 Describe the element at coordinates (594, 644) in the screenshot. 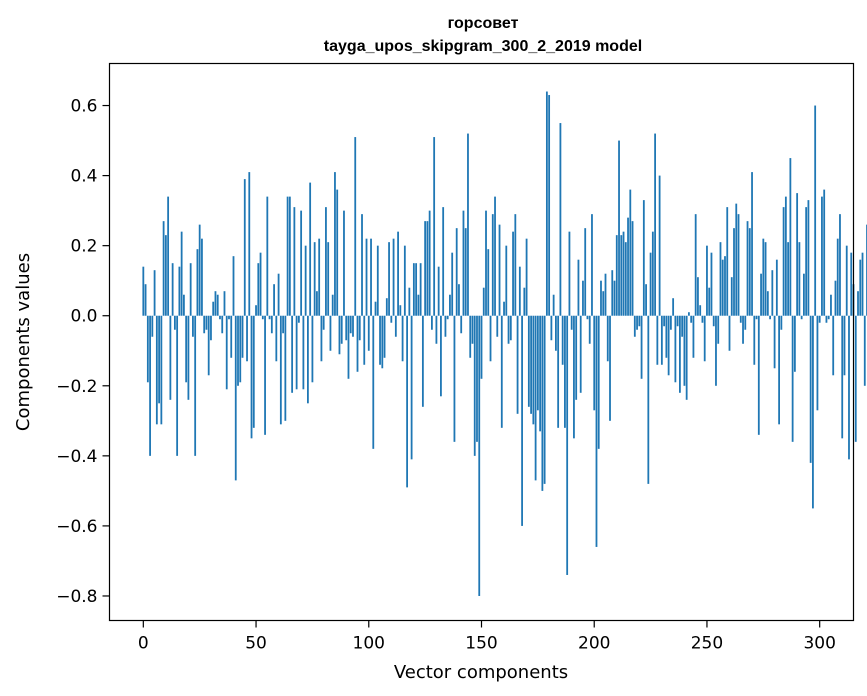

I see `x-tick-label: 200` at that location.